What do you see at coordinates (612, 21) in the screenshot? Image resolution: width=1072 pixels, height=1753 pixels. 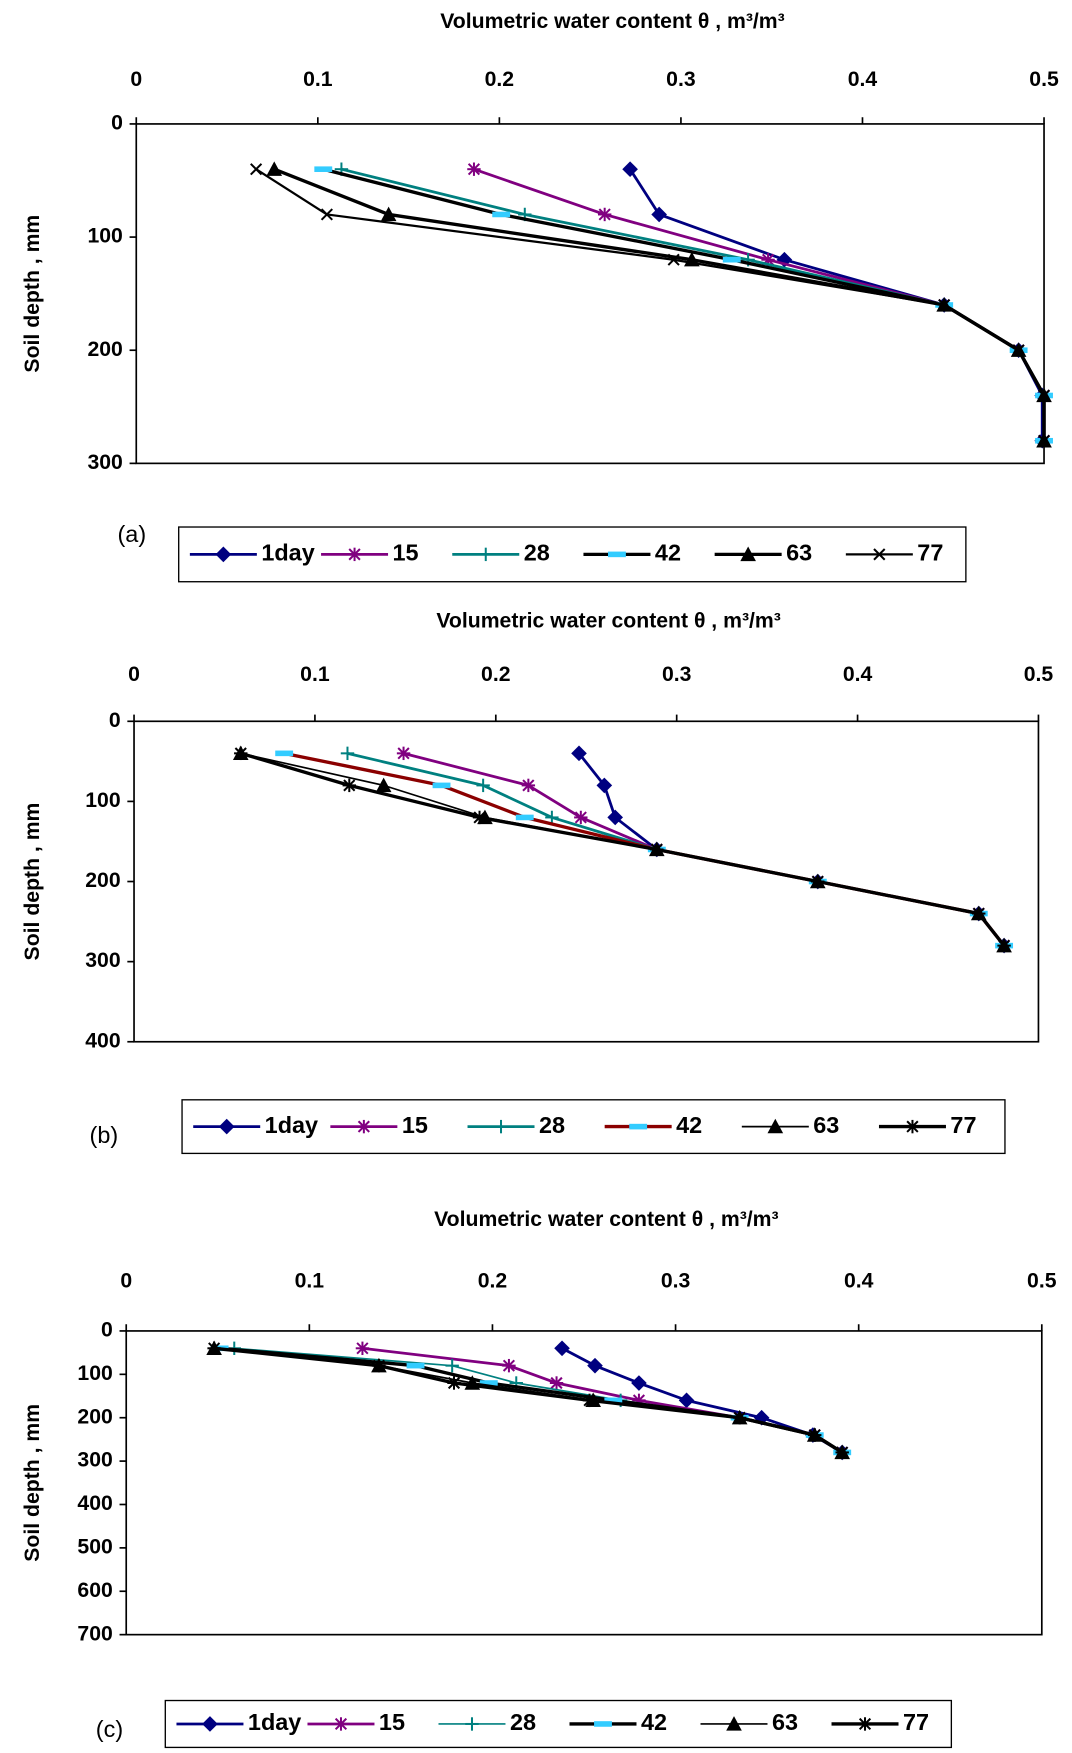 I see `axis-title: Volumetric water content θ , m³/m³` at bounding box center [612, 21].